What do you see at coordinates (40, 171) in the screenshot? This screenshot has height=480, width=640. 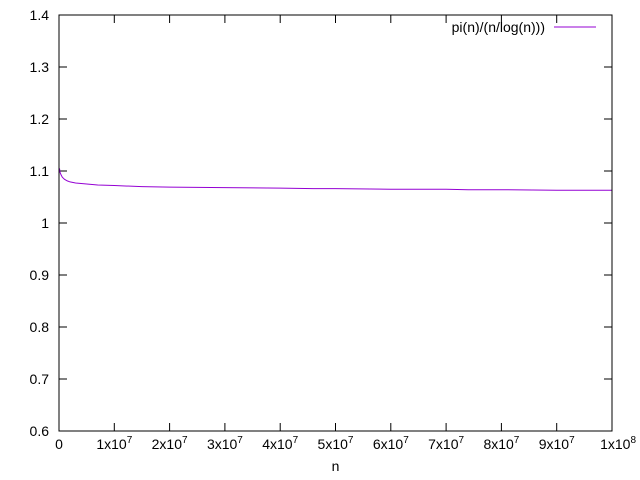 I see `y-tick-label: 1.1` at bounding box center [40, 171].